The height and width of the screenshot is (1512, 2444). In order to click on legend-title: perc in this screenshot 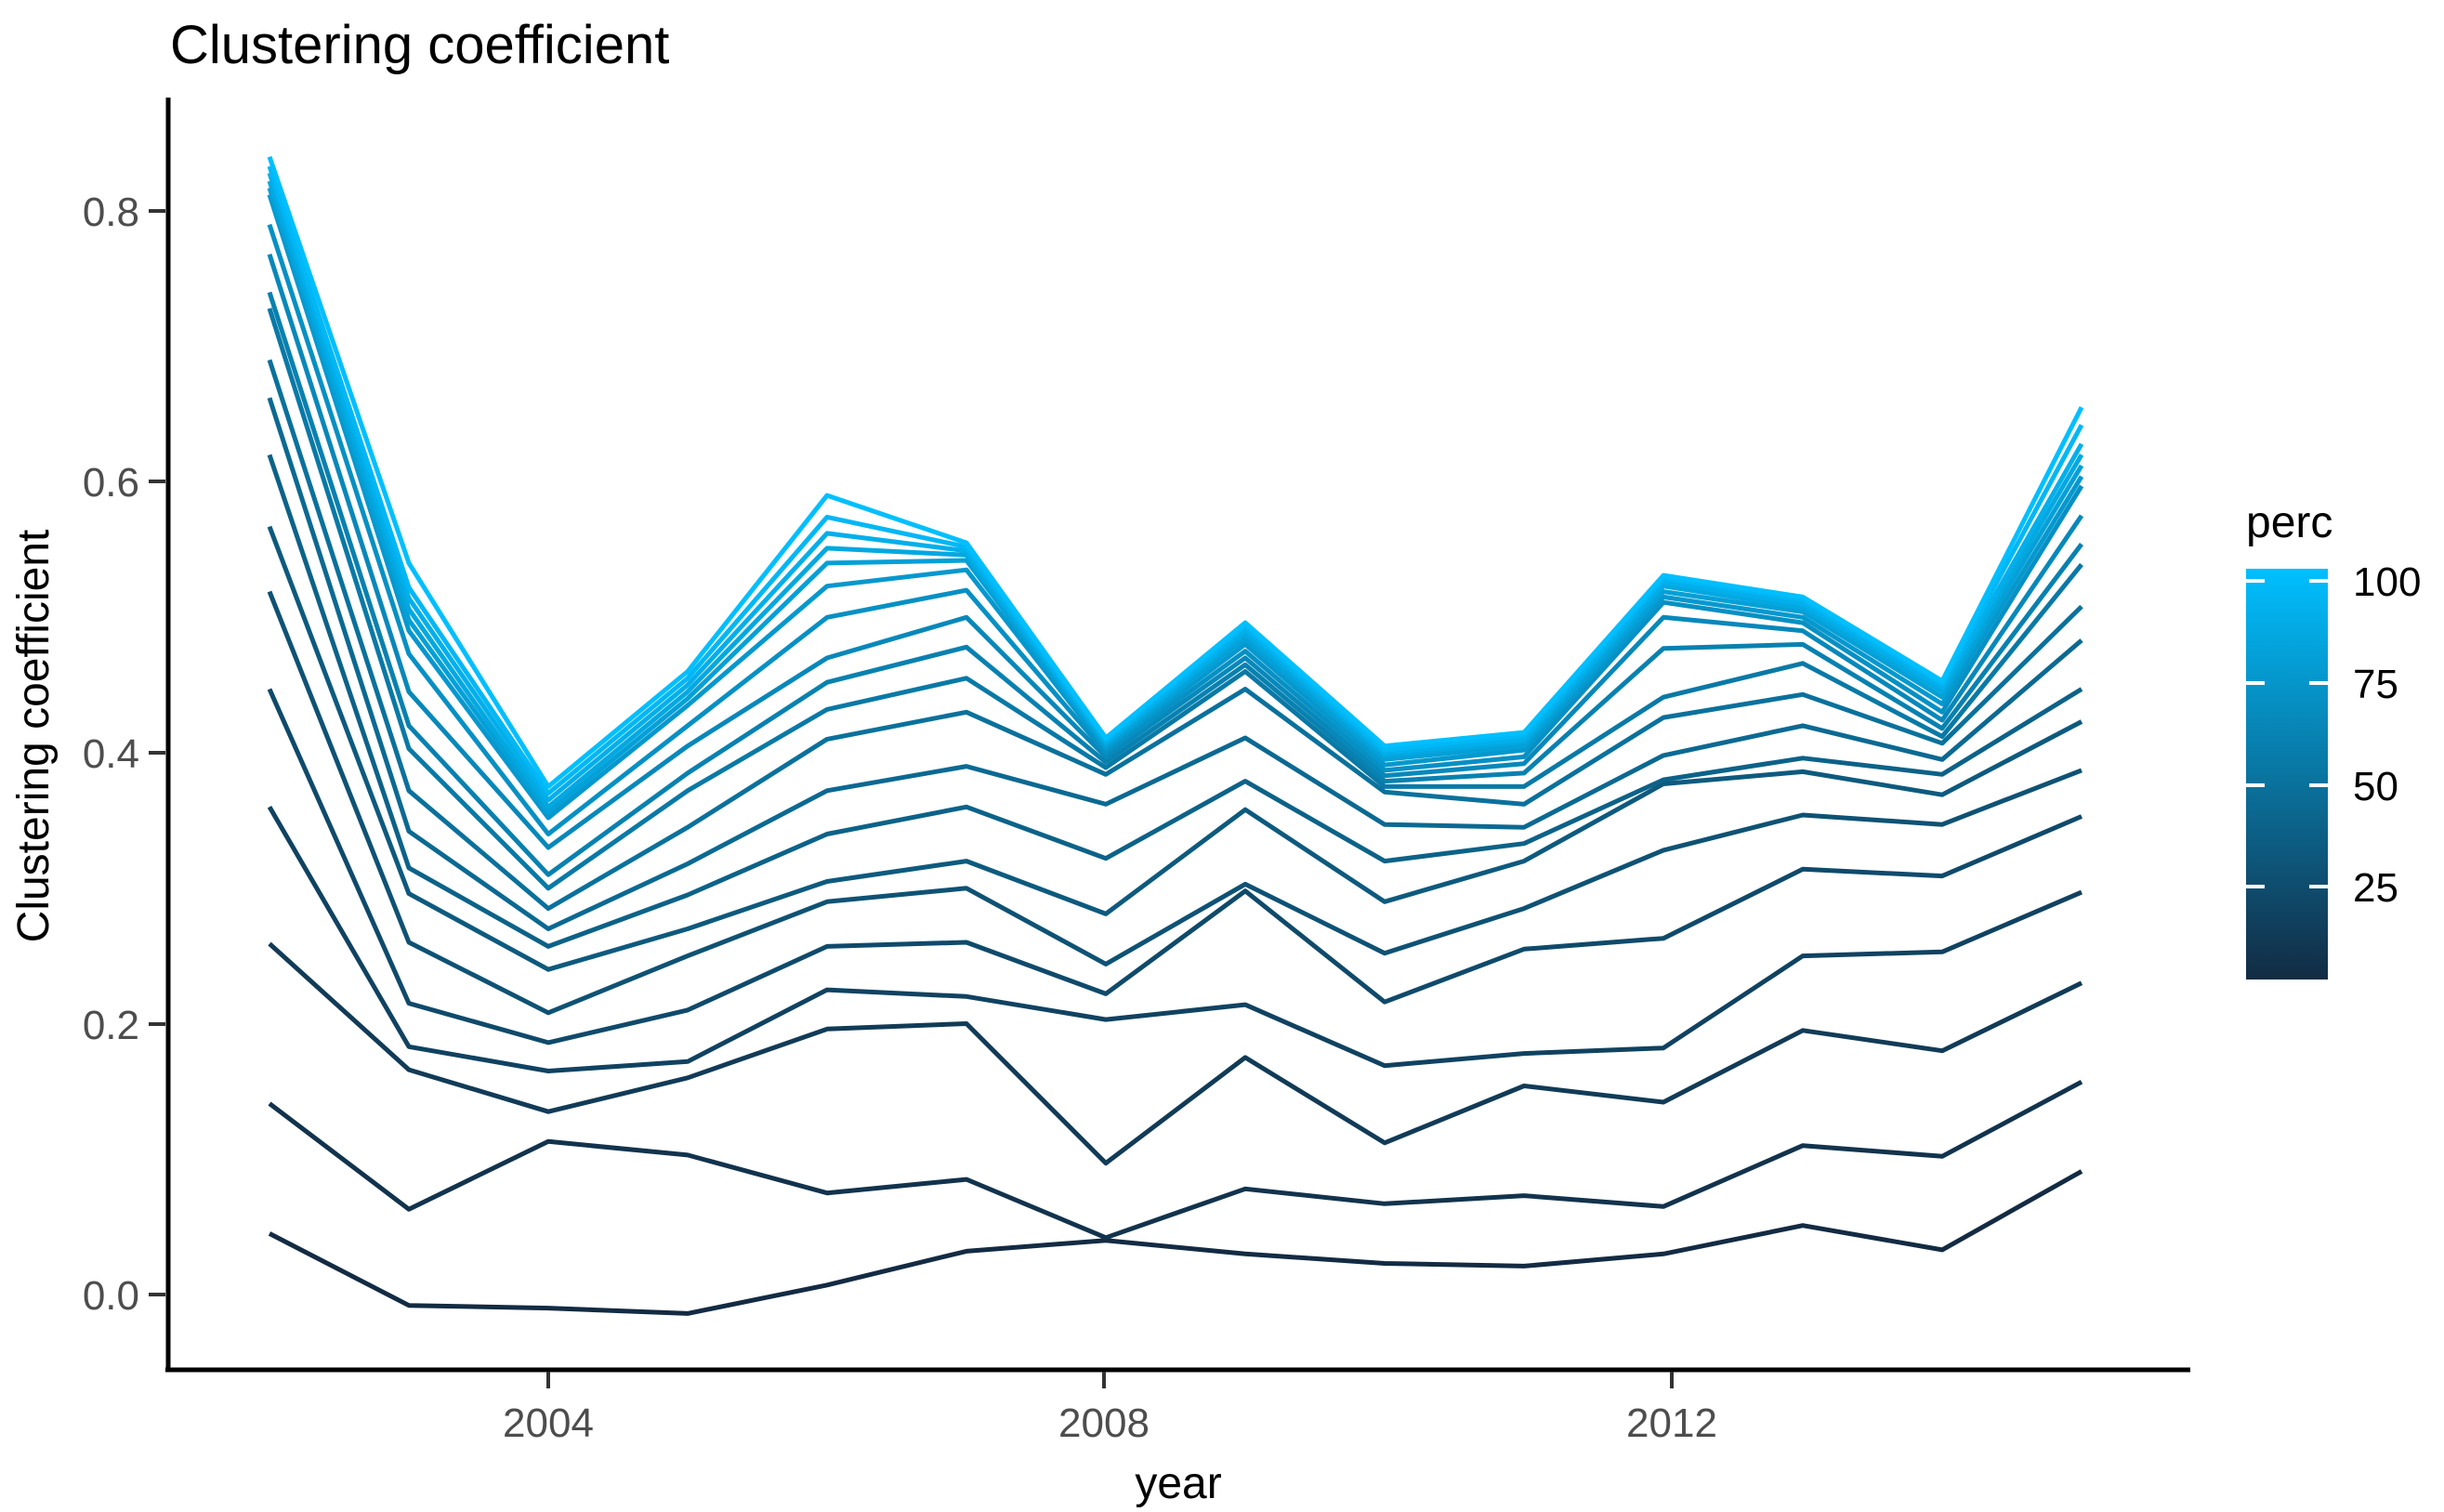, I will do `click(2289, 522)`.